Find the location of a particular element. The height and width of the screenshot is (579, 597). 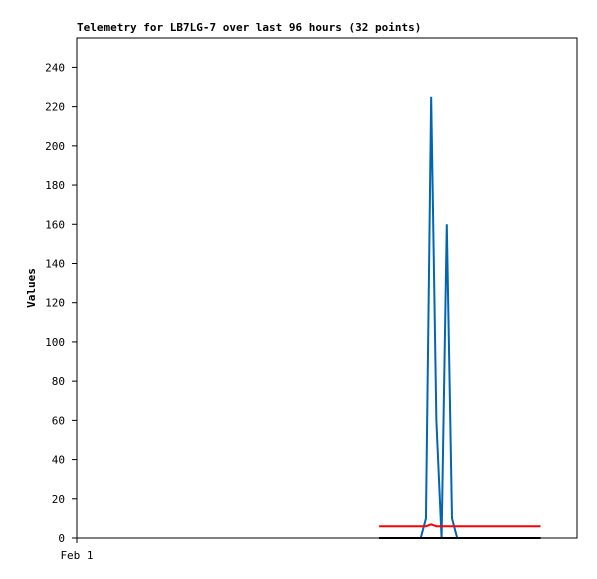

y-tick-label: 200 is located at coordinates (55, 146).